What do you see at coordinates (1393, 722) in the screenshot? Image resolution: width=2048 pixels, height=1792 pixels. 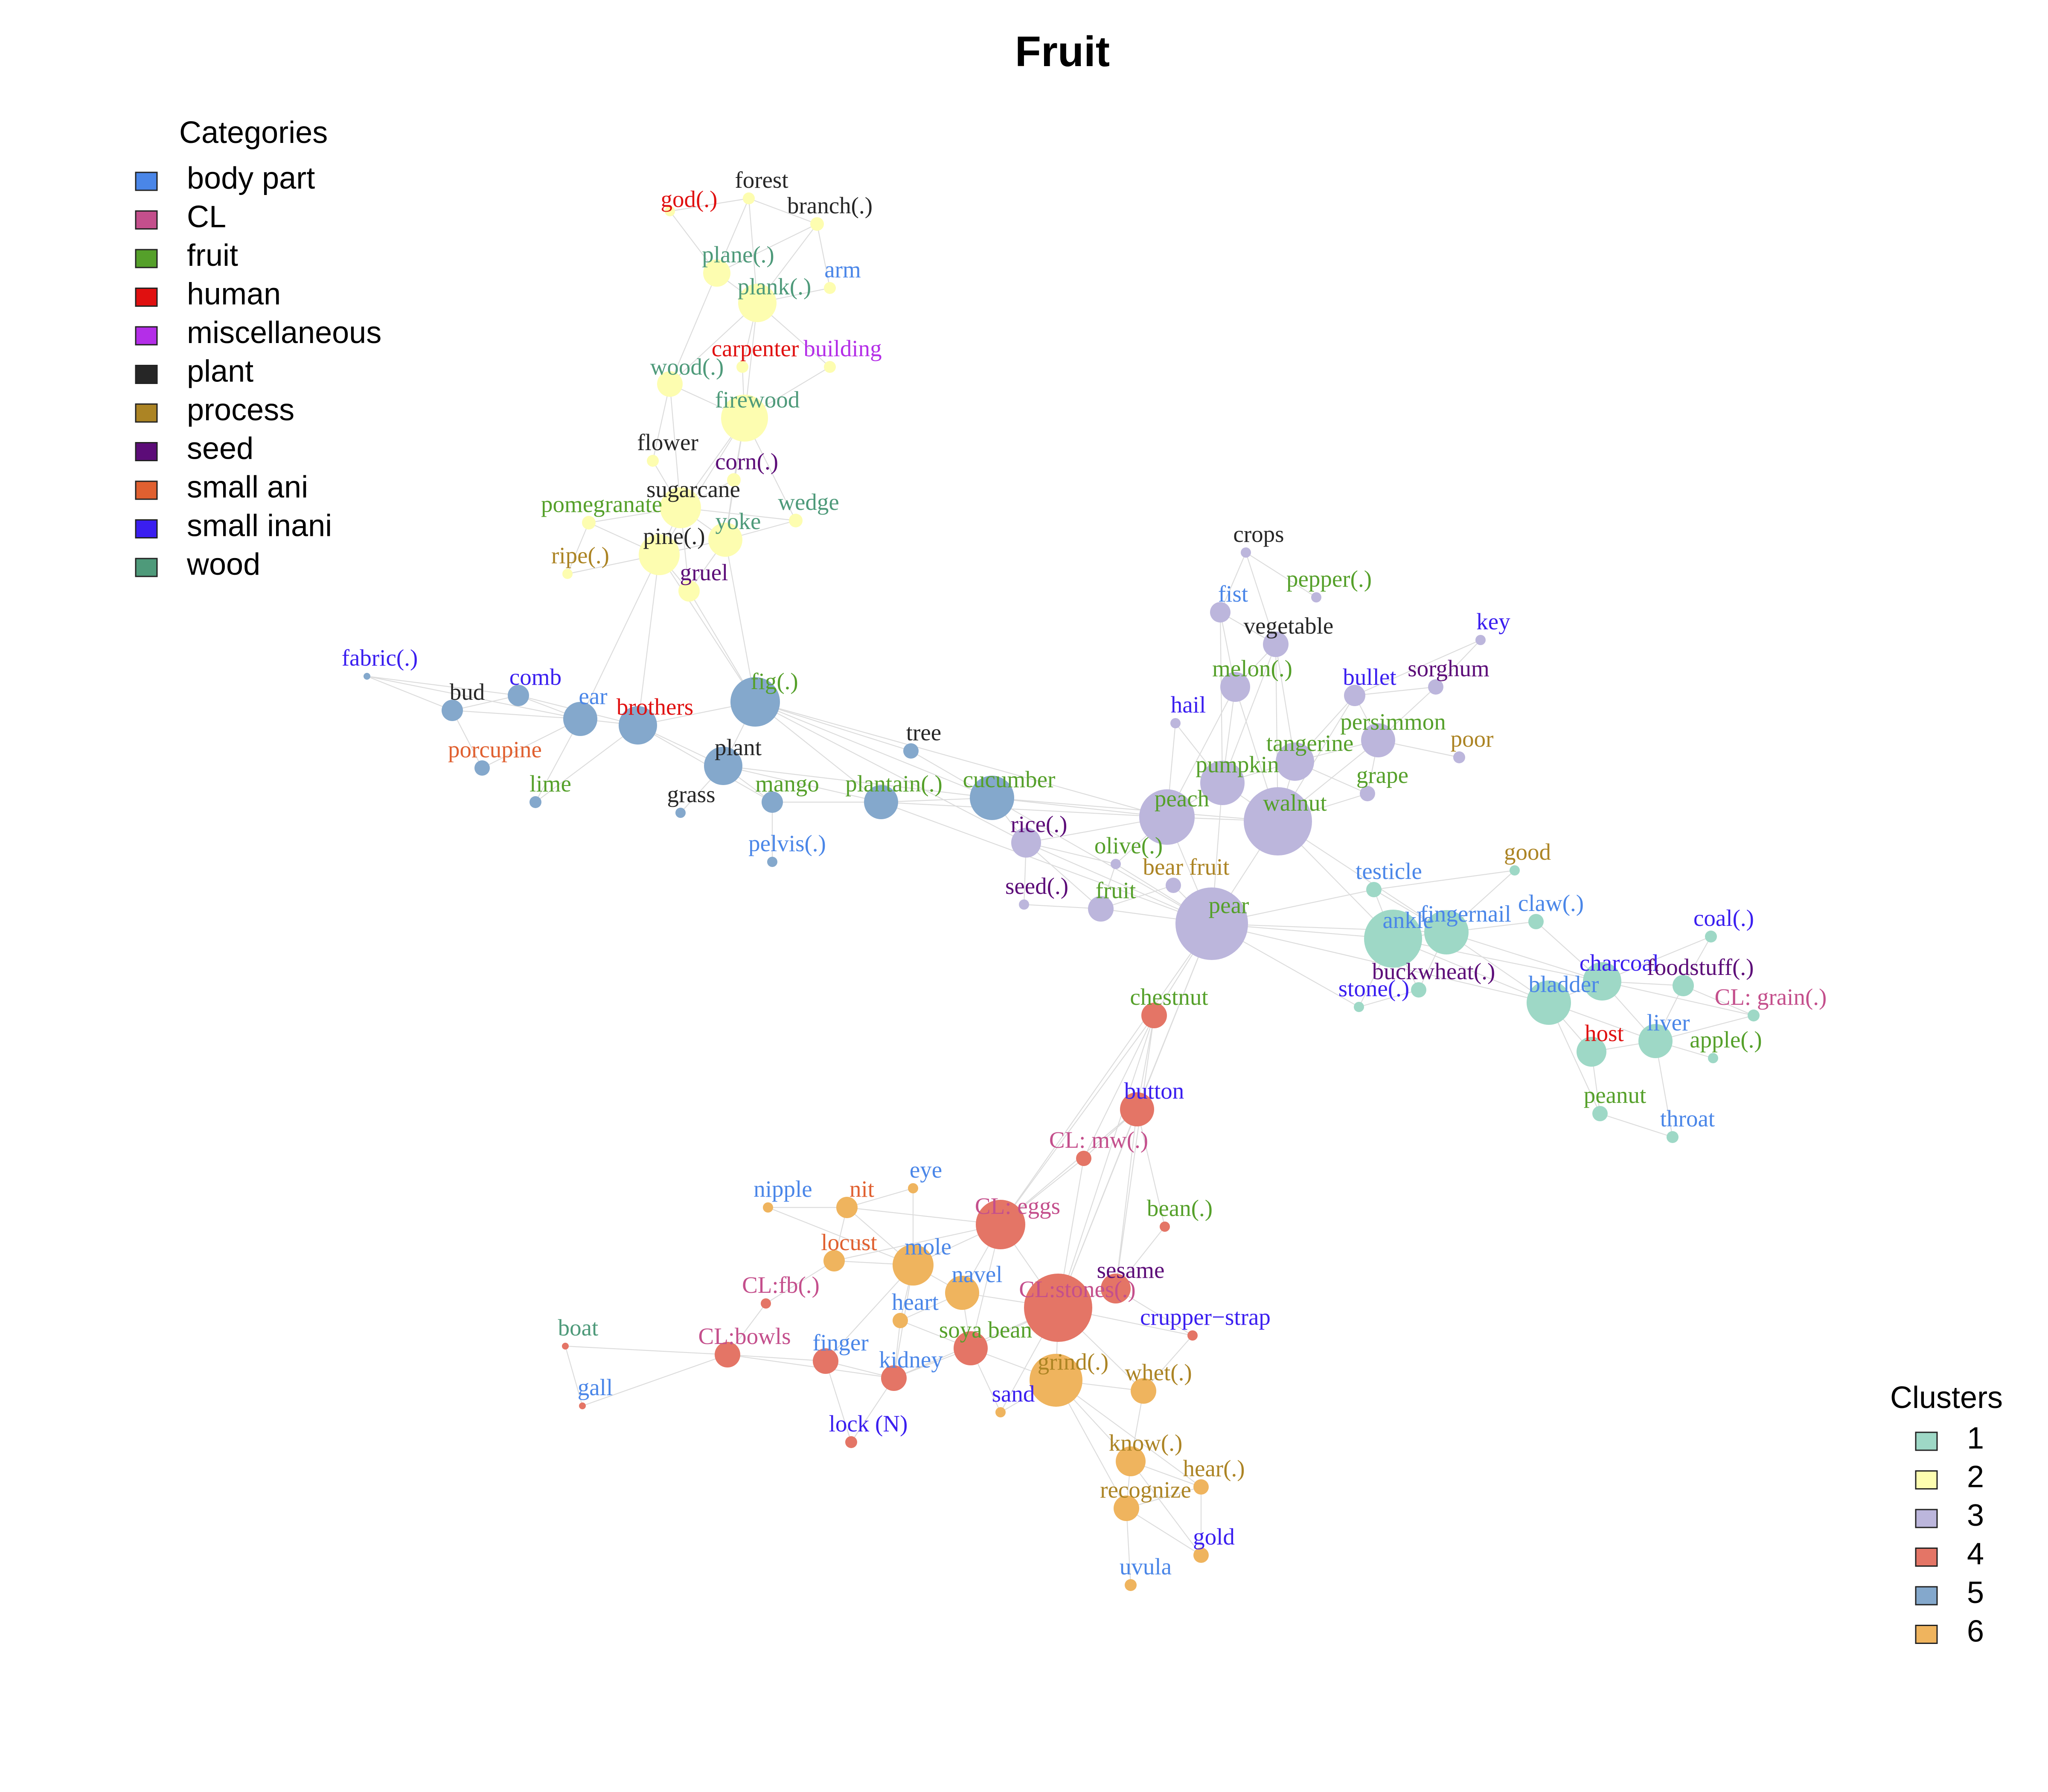 I see `node-label-persimmon: persimmon` at bounding box center [1393, 722].